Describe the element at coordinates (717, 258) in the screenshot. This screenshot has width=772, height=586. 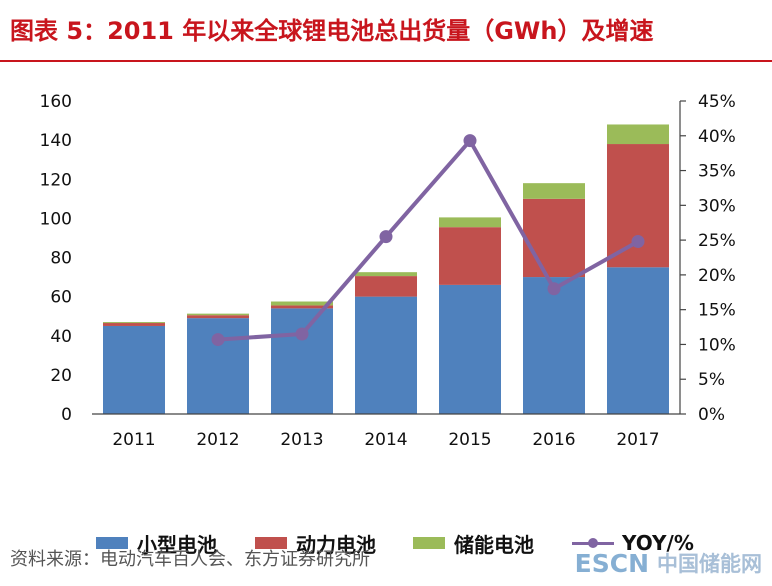
I see `right-axis-labels: 0% 5% 10% 15% 20% 25% 30% 35% 40% 45%` at that location.